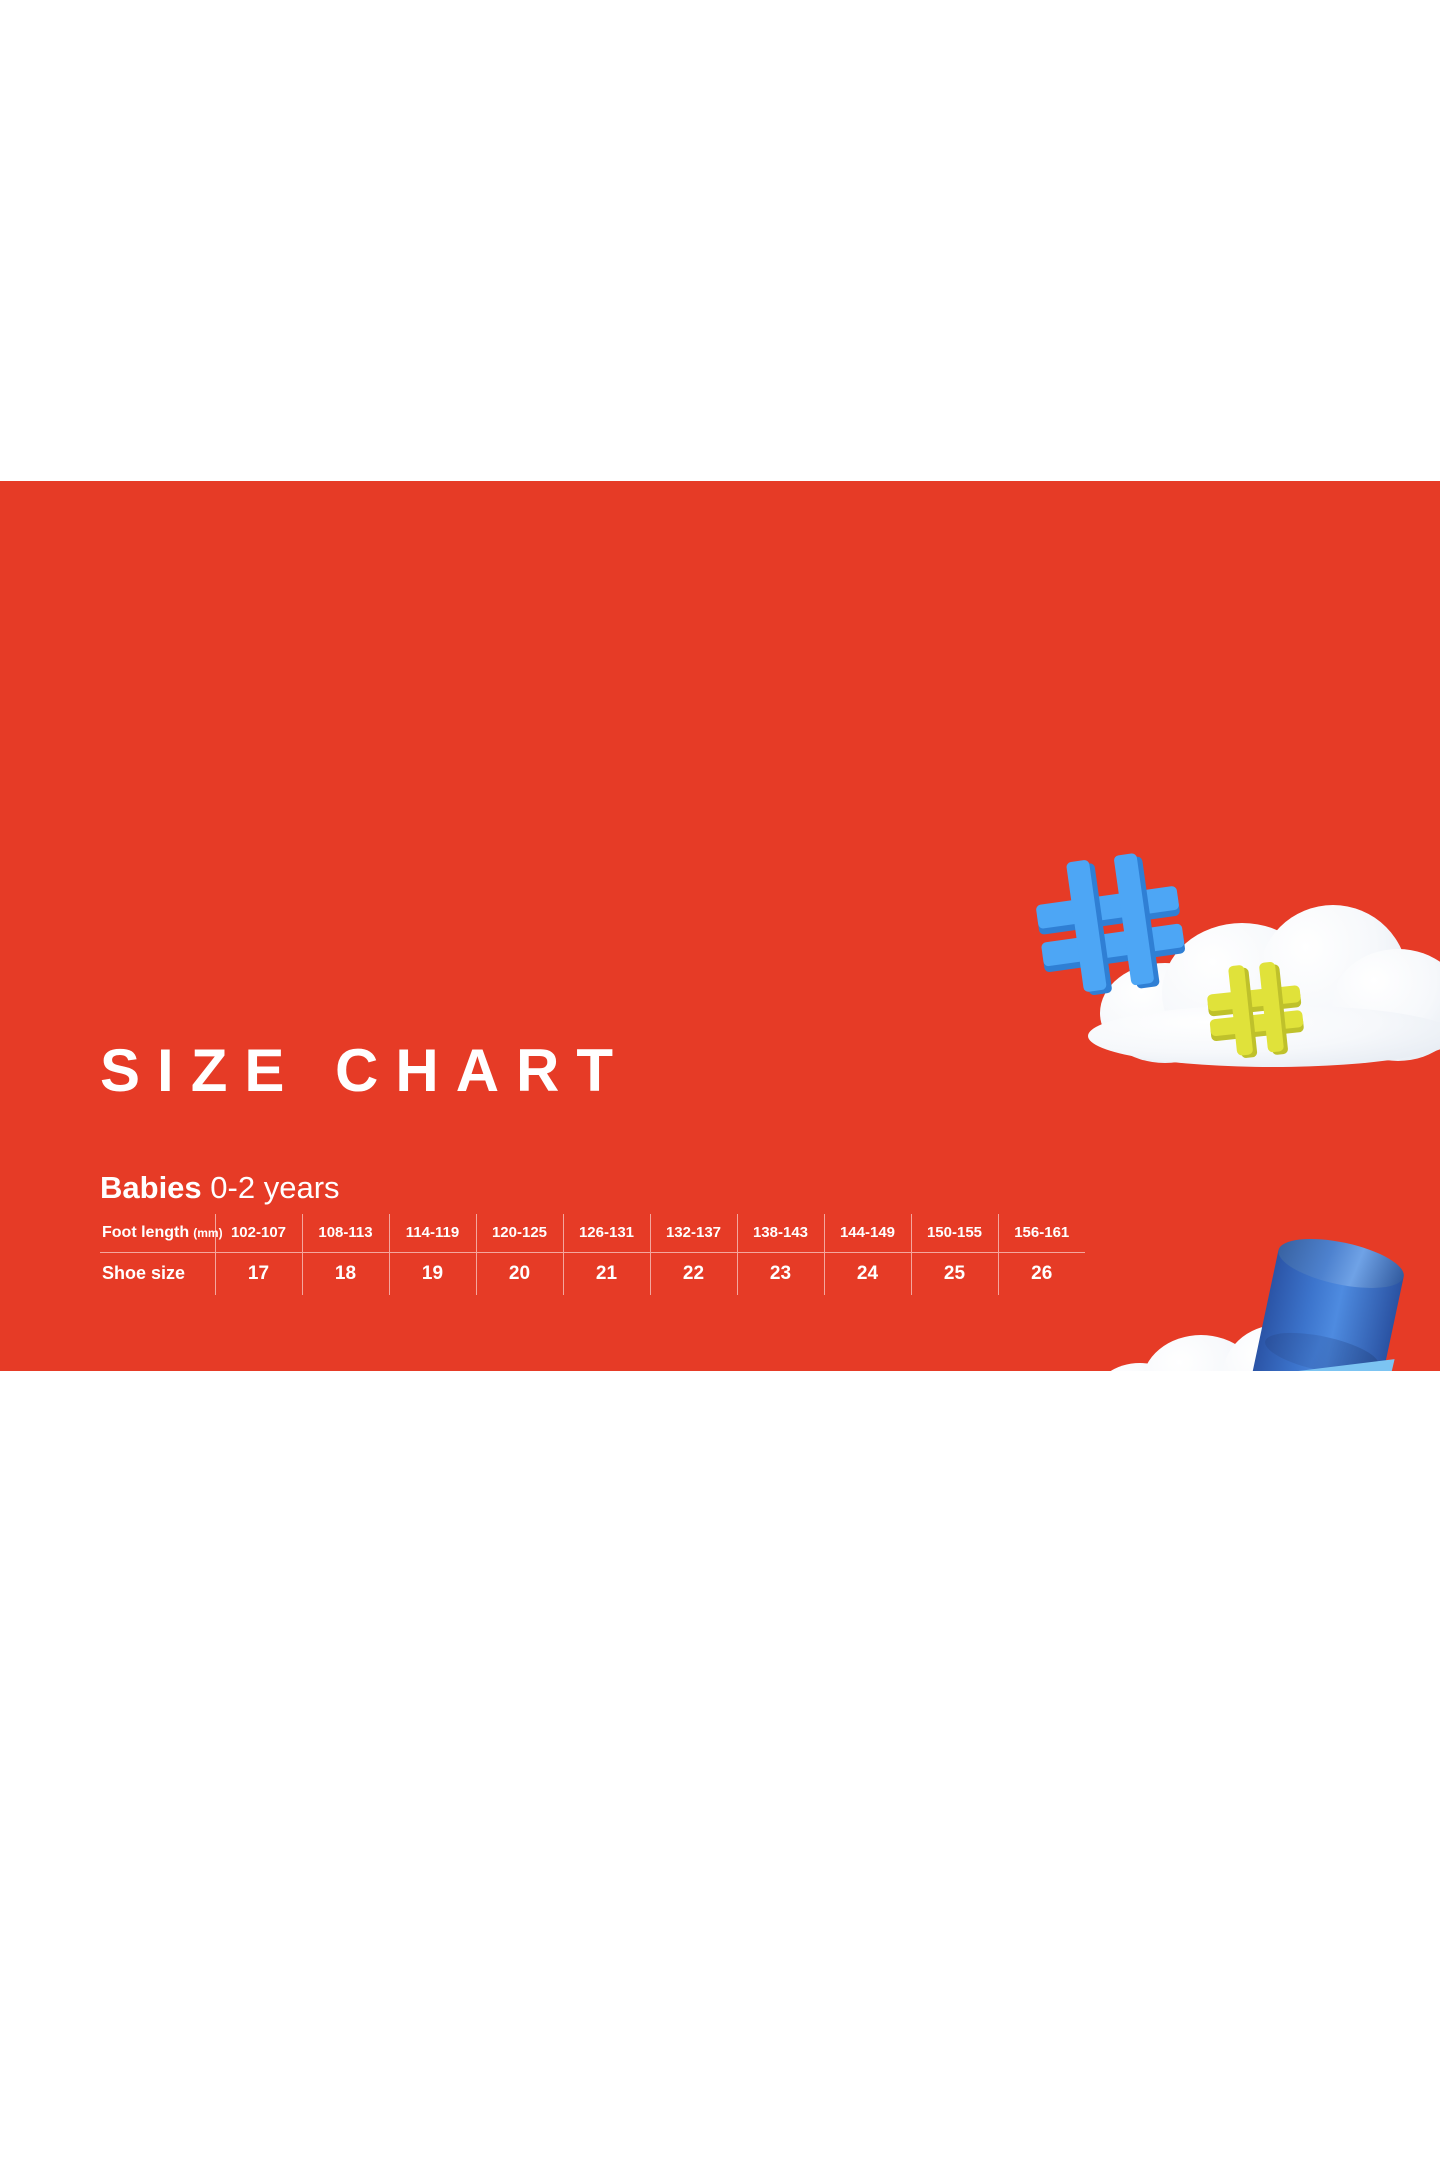 The width and height of the screenshot is (1440, 2160). I want to click on cell-foot-length: 132-137, so click(693, 1233).